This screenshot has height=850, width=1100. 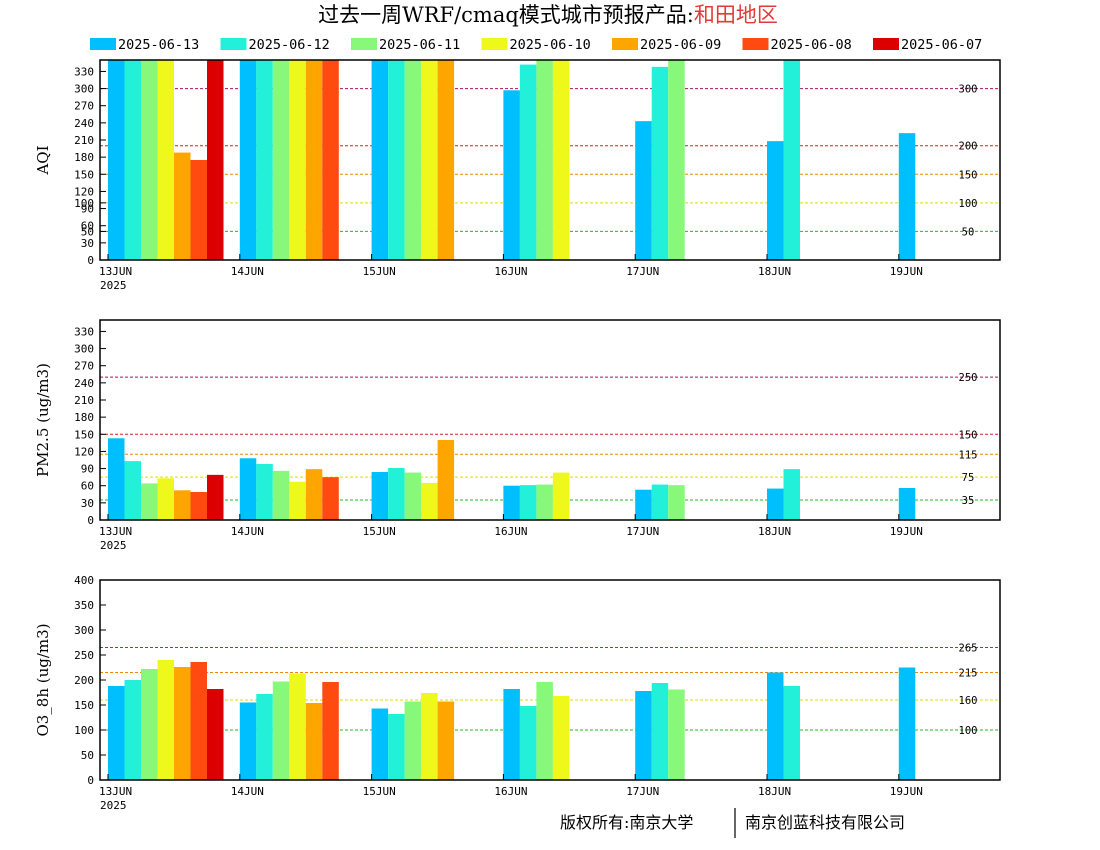 I want to click on legend-label-2025-06-08: 2025-06-08, so click(x=811, y=45).